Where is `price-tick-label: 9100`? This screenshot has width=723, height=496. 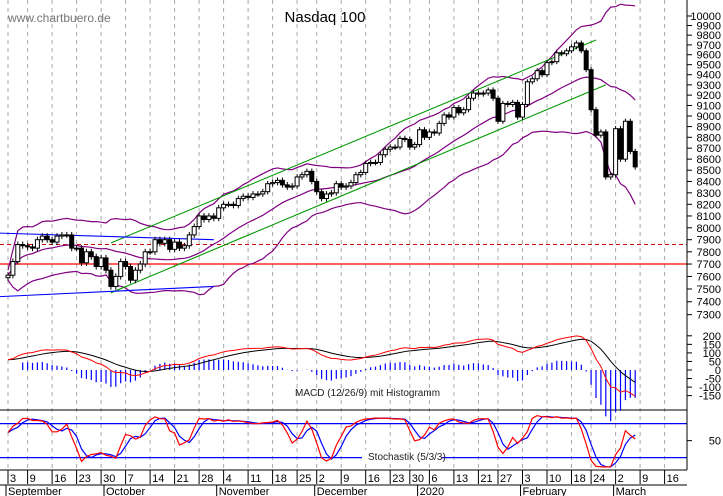 price-tick-label: 9100 is located at coordinates (709, 107).